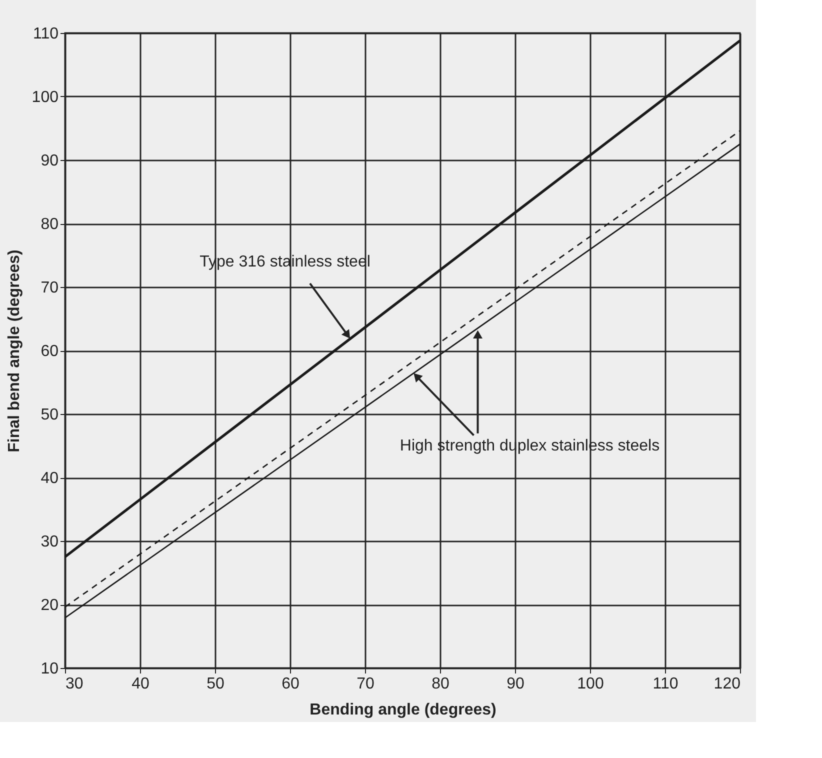 The width and height of the screenshot is (822, 758). What do you see at coordinates (75, 684) in the screenshot?
I see `x-tick-label: 30` at bounding box center [75, 684].